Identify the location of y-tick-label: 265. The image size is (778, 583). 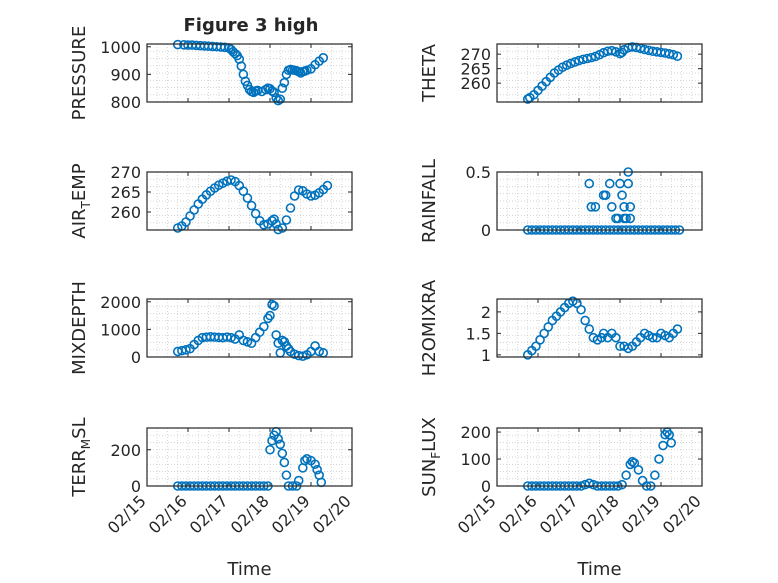
(475, 69).